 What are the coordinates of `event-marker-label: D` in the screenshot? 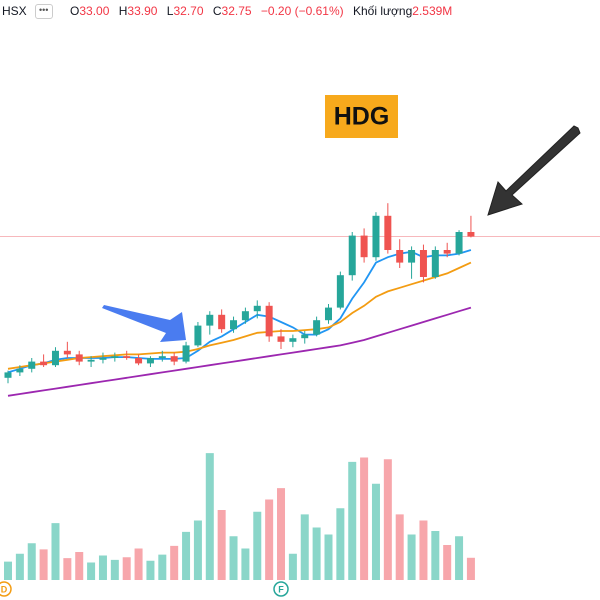 It's located at (4, 589).